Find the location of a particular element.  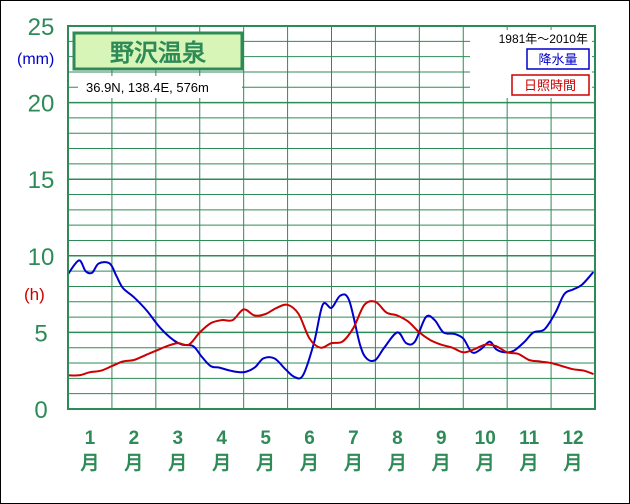

x-axis-labels: 1 月 2 月 3 月 4 月 5 月 6 月 7 月 8 月 9 月 10 月 11 月 12 月 is located at coordinates (331, 451).